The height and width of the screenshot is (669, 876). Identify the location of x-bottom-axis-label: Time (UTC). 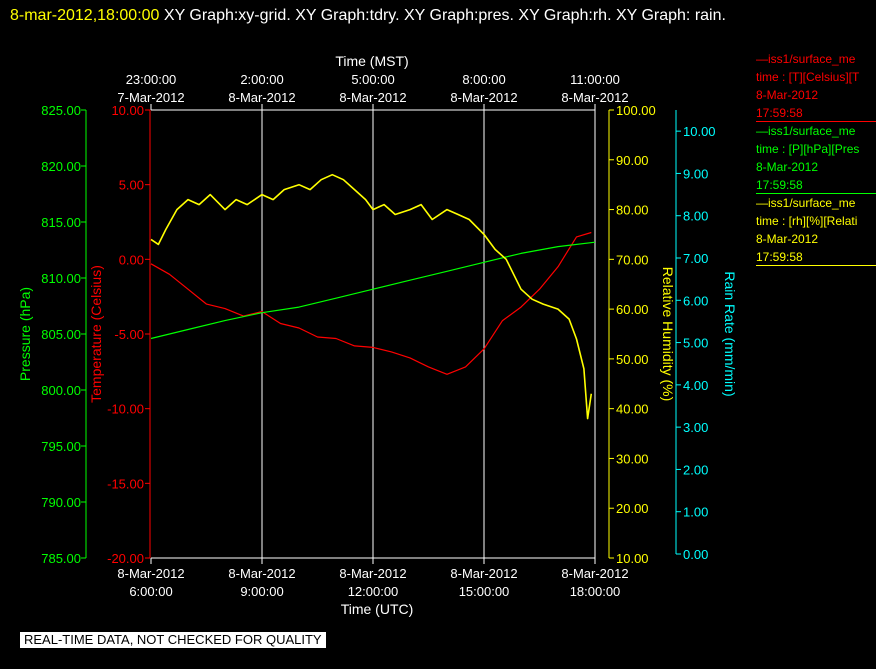
(377, 609).